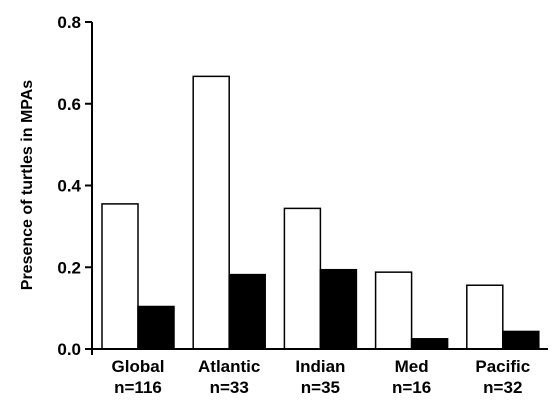 The image size is (559, 401). What do you see at coordinates (521, 340) in the screenshot?
I see `bar-pacific-filled` at bounding box center [521, 340].